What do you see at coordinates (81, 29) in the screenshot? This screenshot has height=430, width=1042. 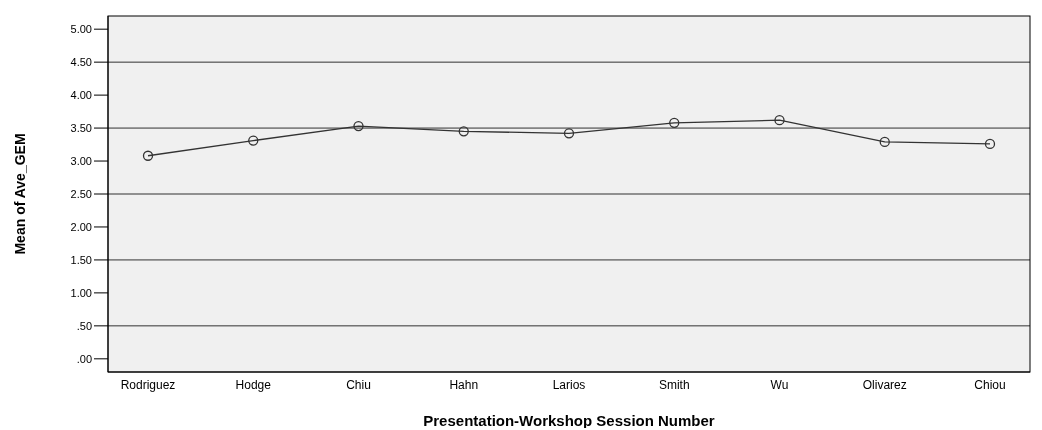 I see `y-tick-label: 5.00` at bounding box center [81, 29].